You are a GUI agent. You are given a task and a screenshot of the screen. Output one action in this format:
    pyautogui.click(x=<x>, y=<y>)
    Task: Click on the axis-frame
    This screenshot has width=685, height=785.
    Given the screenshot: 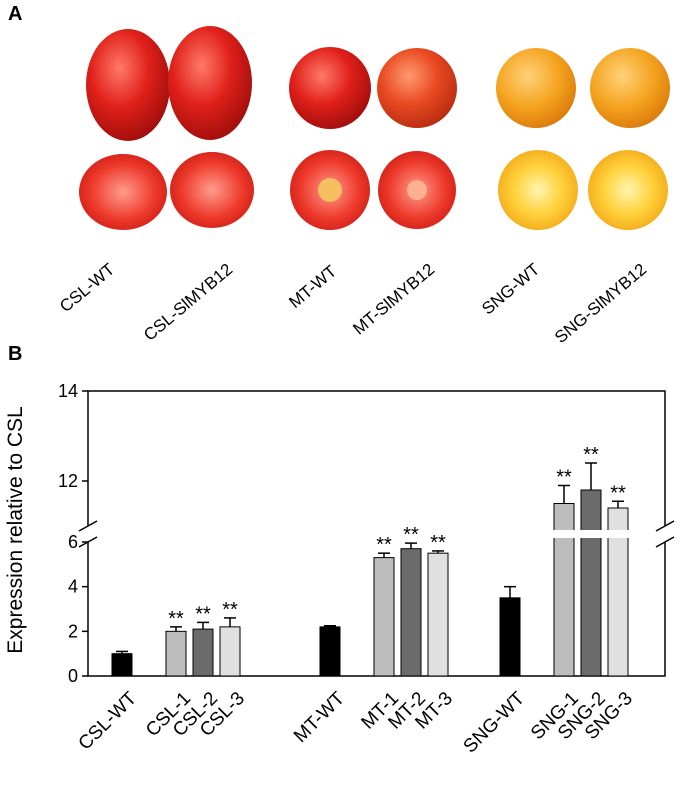 What is the action you would take?
    pyautogui.click(x=376, y=458)
    